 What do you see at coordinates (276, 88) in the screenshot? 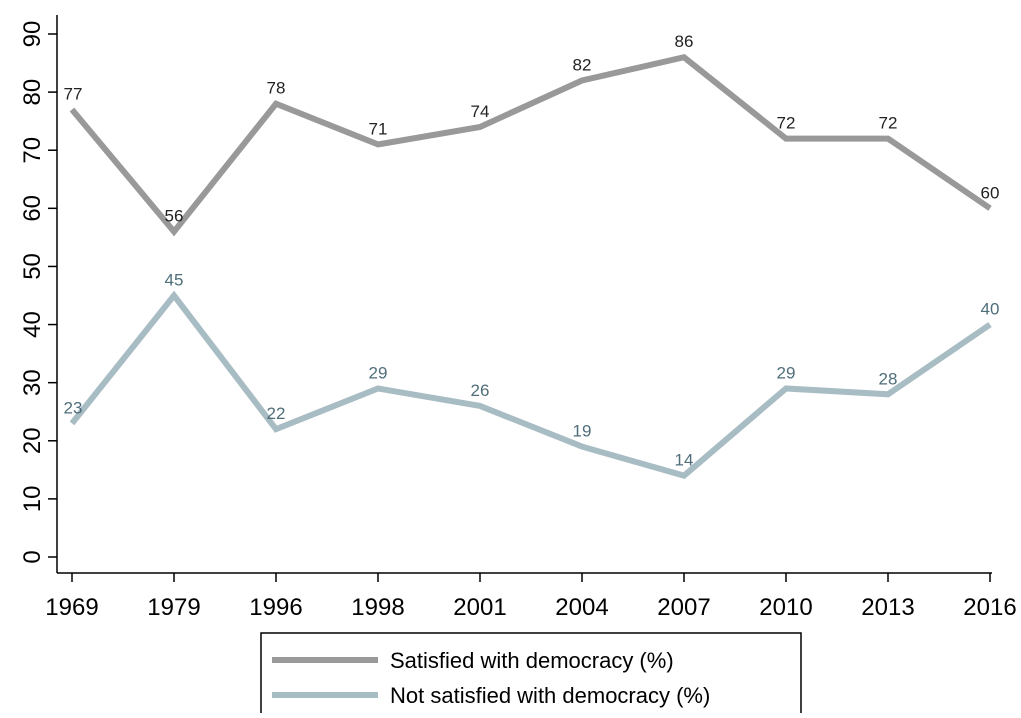
I see `data-label: 78` at bounding box center [276, 88].